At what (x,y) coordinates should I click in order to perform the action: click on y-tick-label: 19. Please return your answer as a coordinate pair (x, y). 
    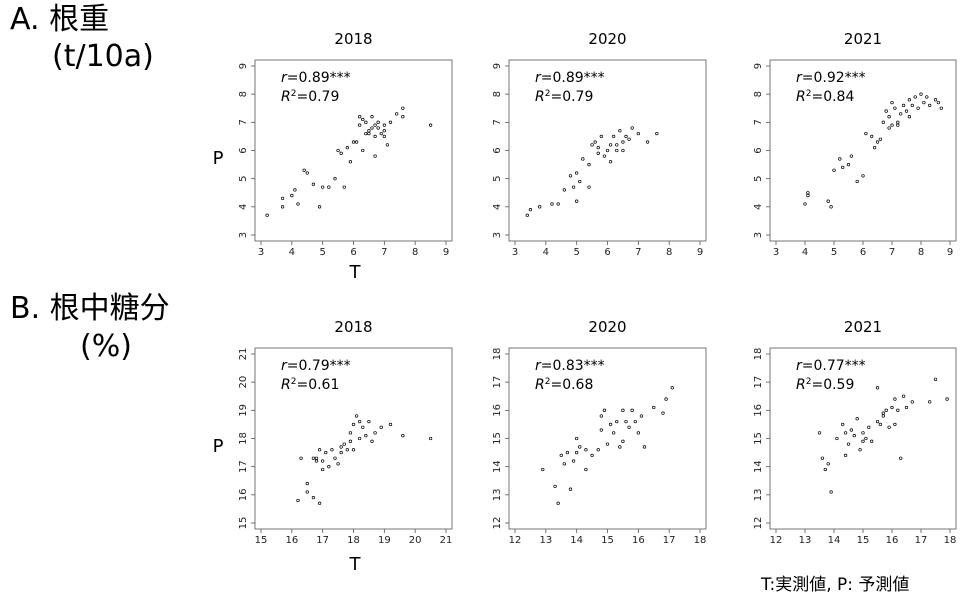
    Looking at the image, I should click on (243, 410).